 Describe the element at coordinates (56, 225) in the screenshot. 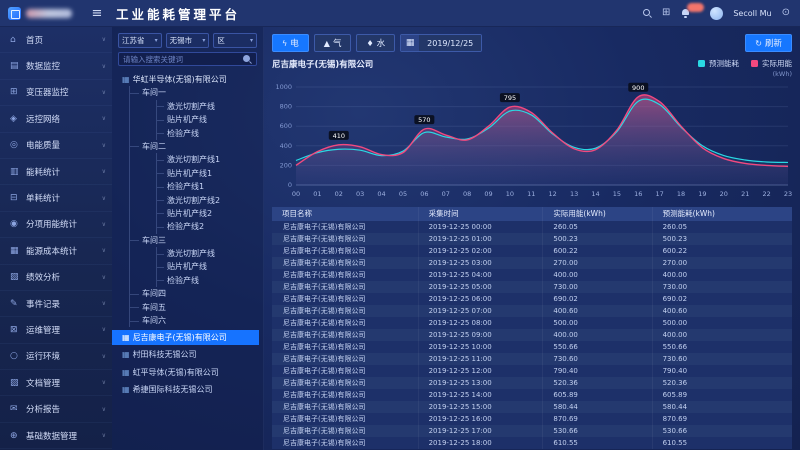

I see `sidebar-item-subitem-energy-stats: ◉ 分项用能统计 ∨` at that location.